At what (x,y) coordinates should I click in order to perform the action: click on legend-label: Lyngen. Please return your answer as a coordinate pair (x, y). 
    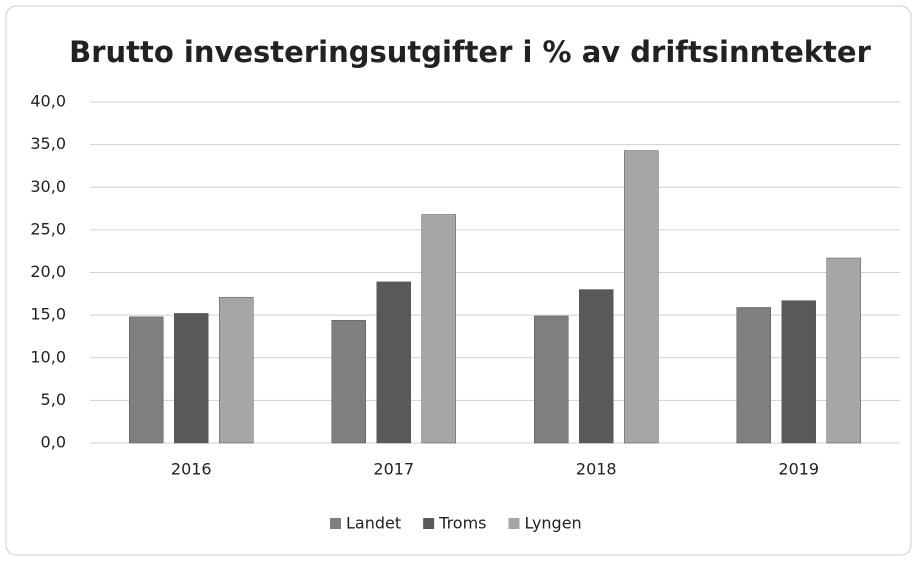
    Looking at the image, I should click on (553, 523).